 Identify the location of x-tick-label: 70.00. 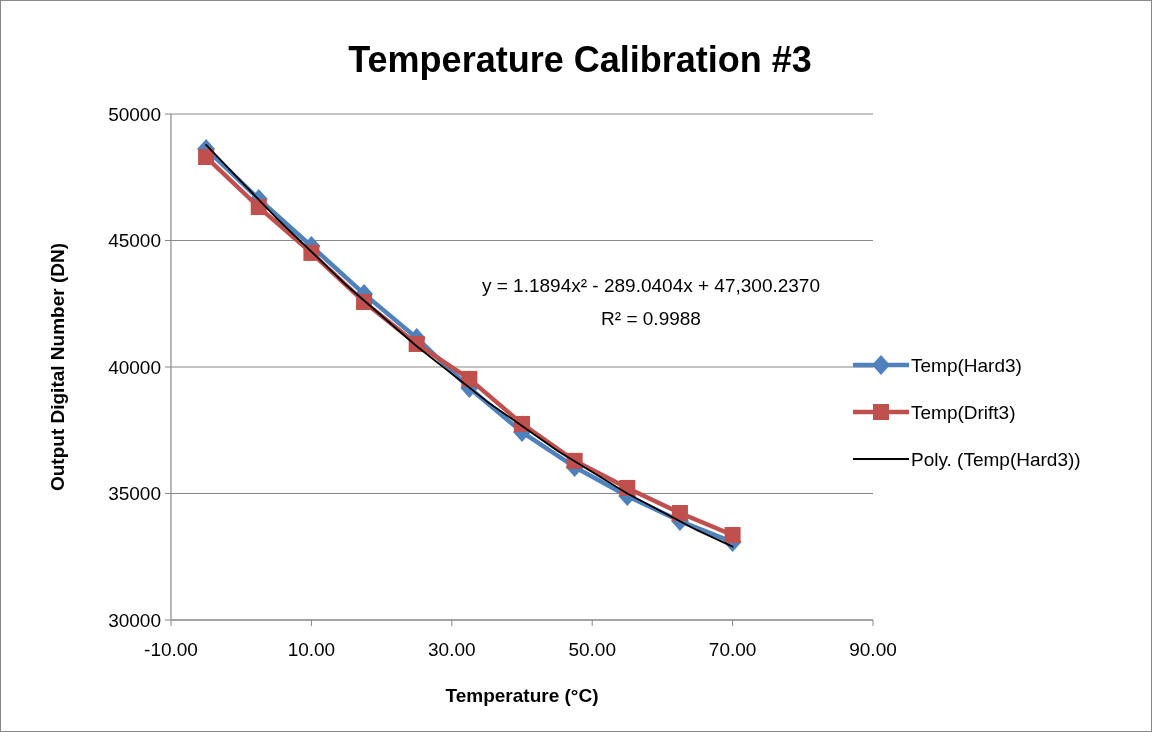
(732, 649).